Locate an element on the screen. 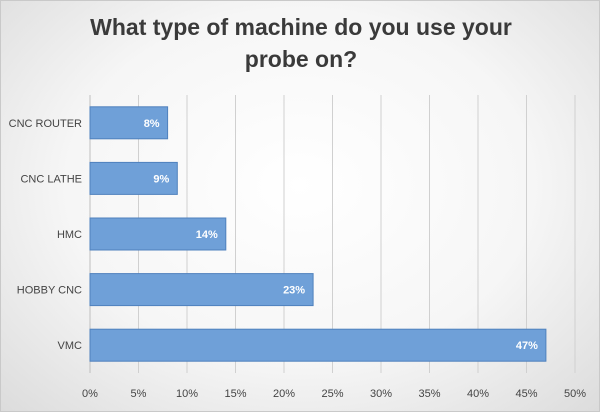 This screenshot has height=412, width=600. x-tick-label: 45% is located at coordinates (526, 394).